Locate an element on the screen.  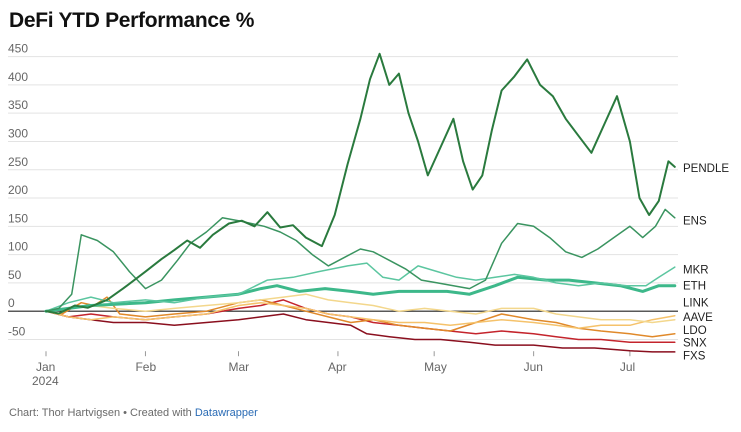
series-label-fxs: FXS is located at coordinates (694, 356).